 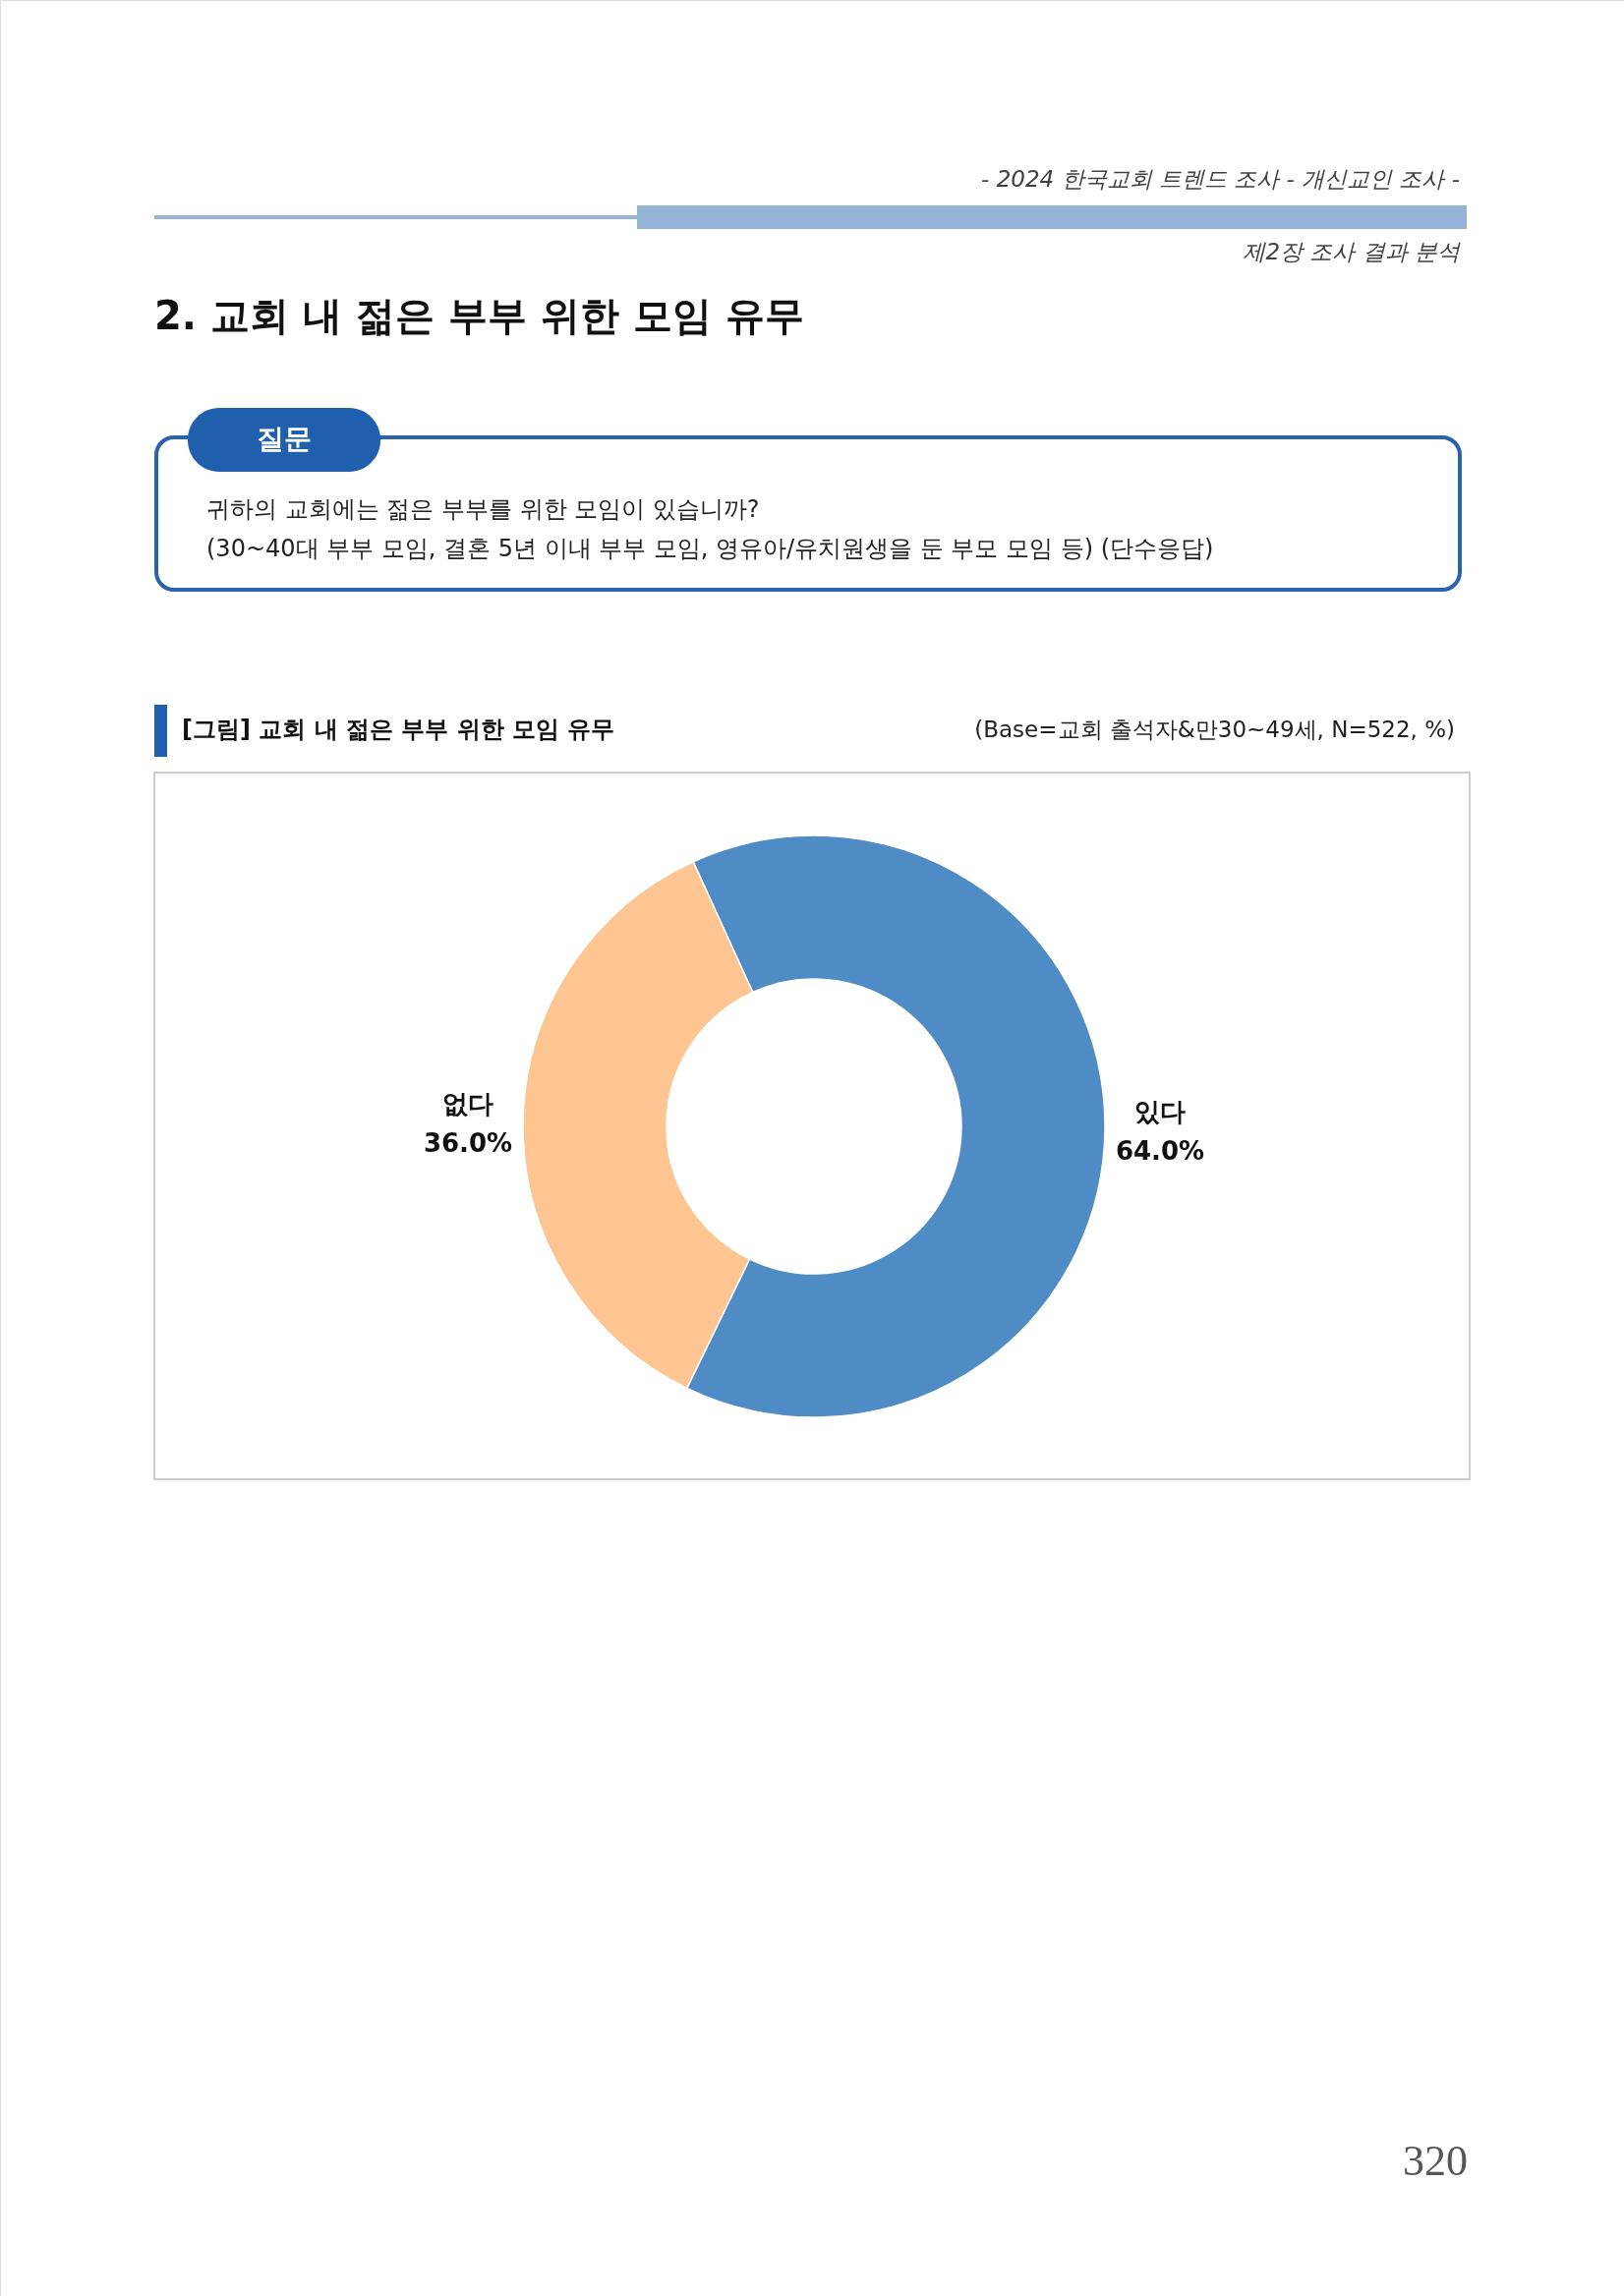 What do you see at coordinates (710, 549) in the screenshot?
I see `text: (30~40대 부부 모임, 결혼 5년 이내 부부 모임, 영유아/유치원생을 둔 부모 모임 등) (단수응답)` at bounding box center [710, 549].